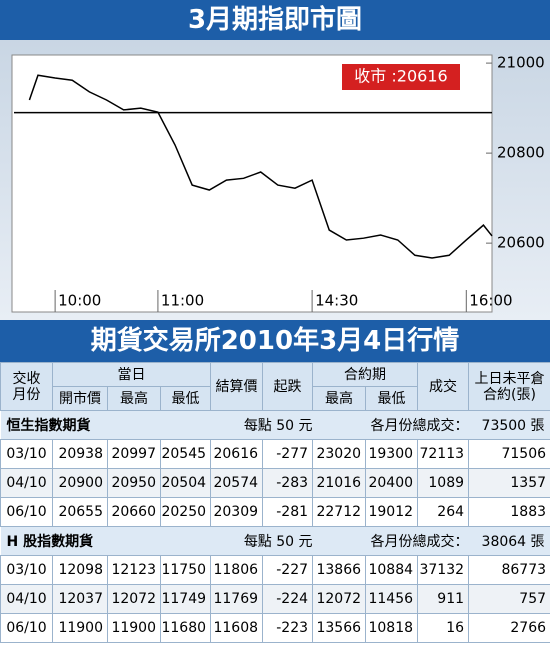  Describe the element at coordinates (237, 386) in the screenshot. I see `header-cell: 結算價` at that location.